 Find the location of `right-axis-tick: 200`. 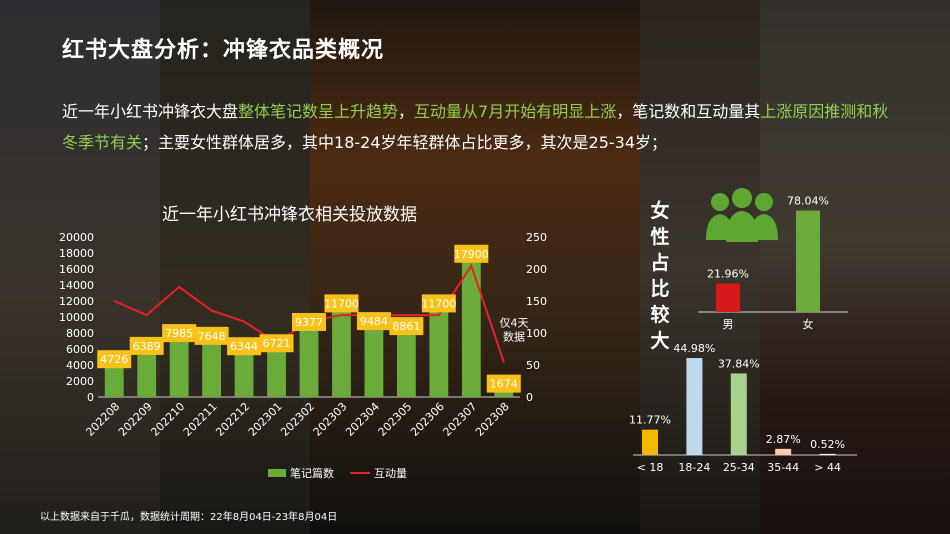

right-axis-tick: 200 is located at coordinates (536, 269).